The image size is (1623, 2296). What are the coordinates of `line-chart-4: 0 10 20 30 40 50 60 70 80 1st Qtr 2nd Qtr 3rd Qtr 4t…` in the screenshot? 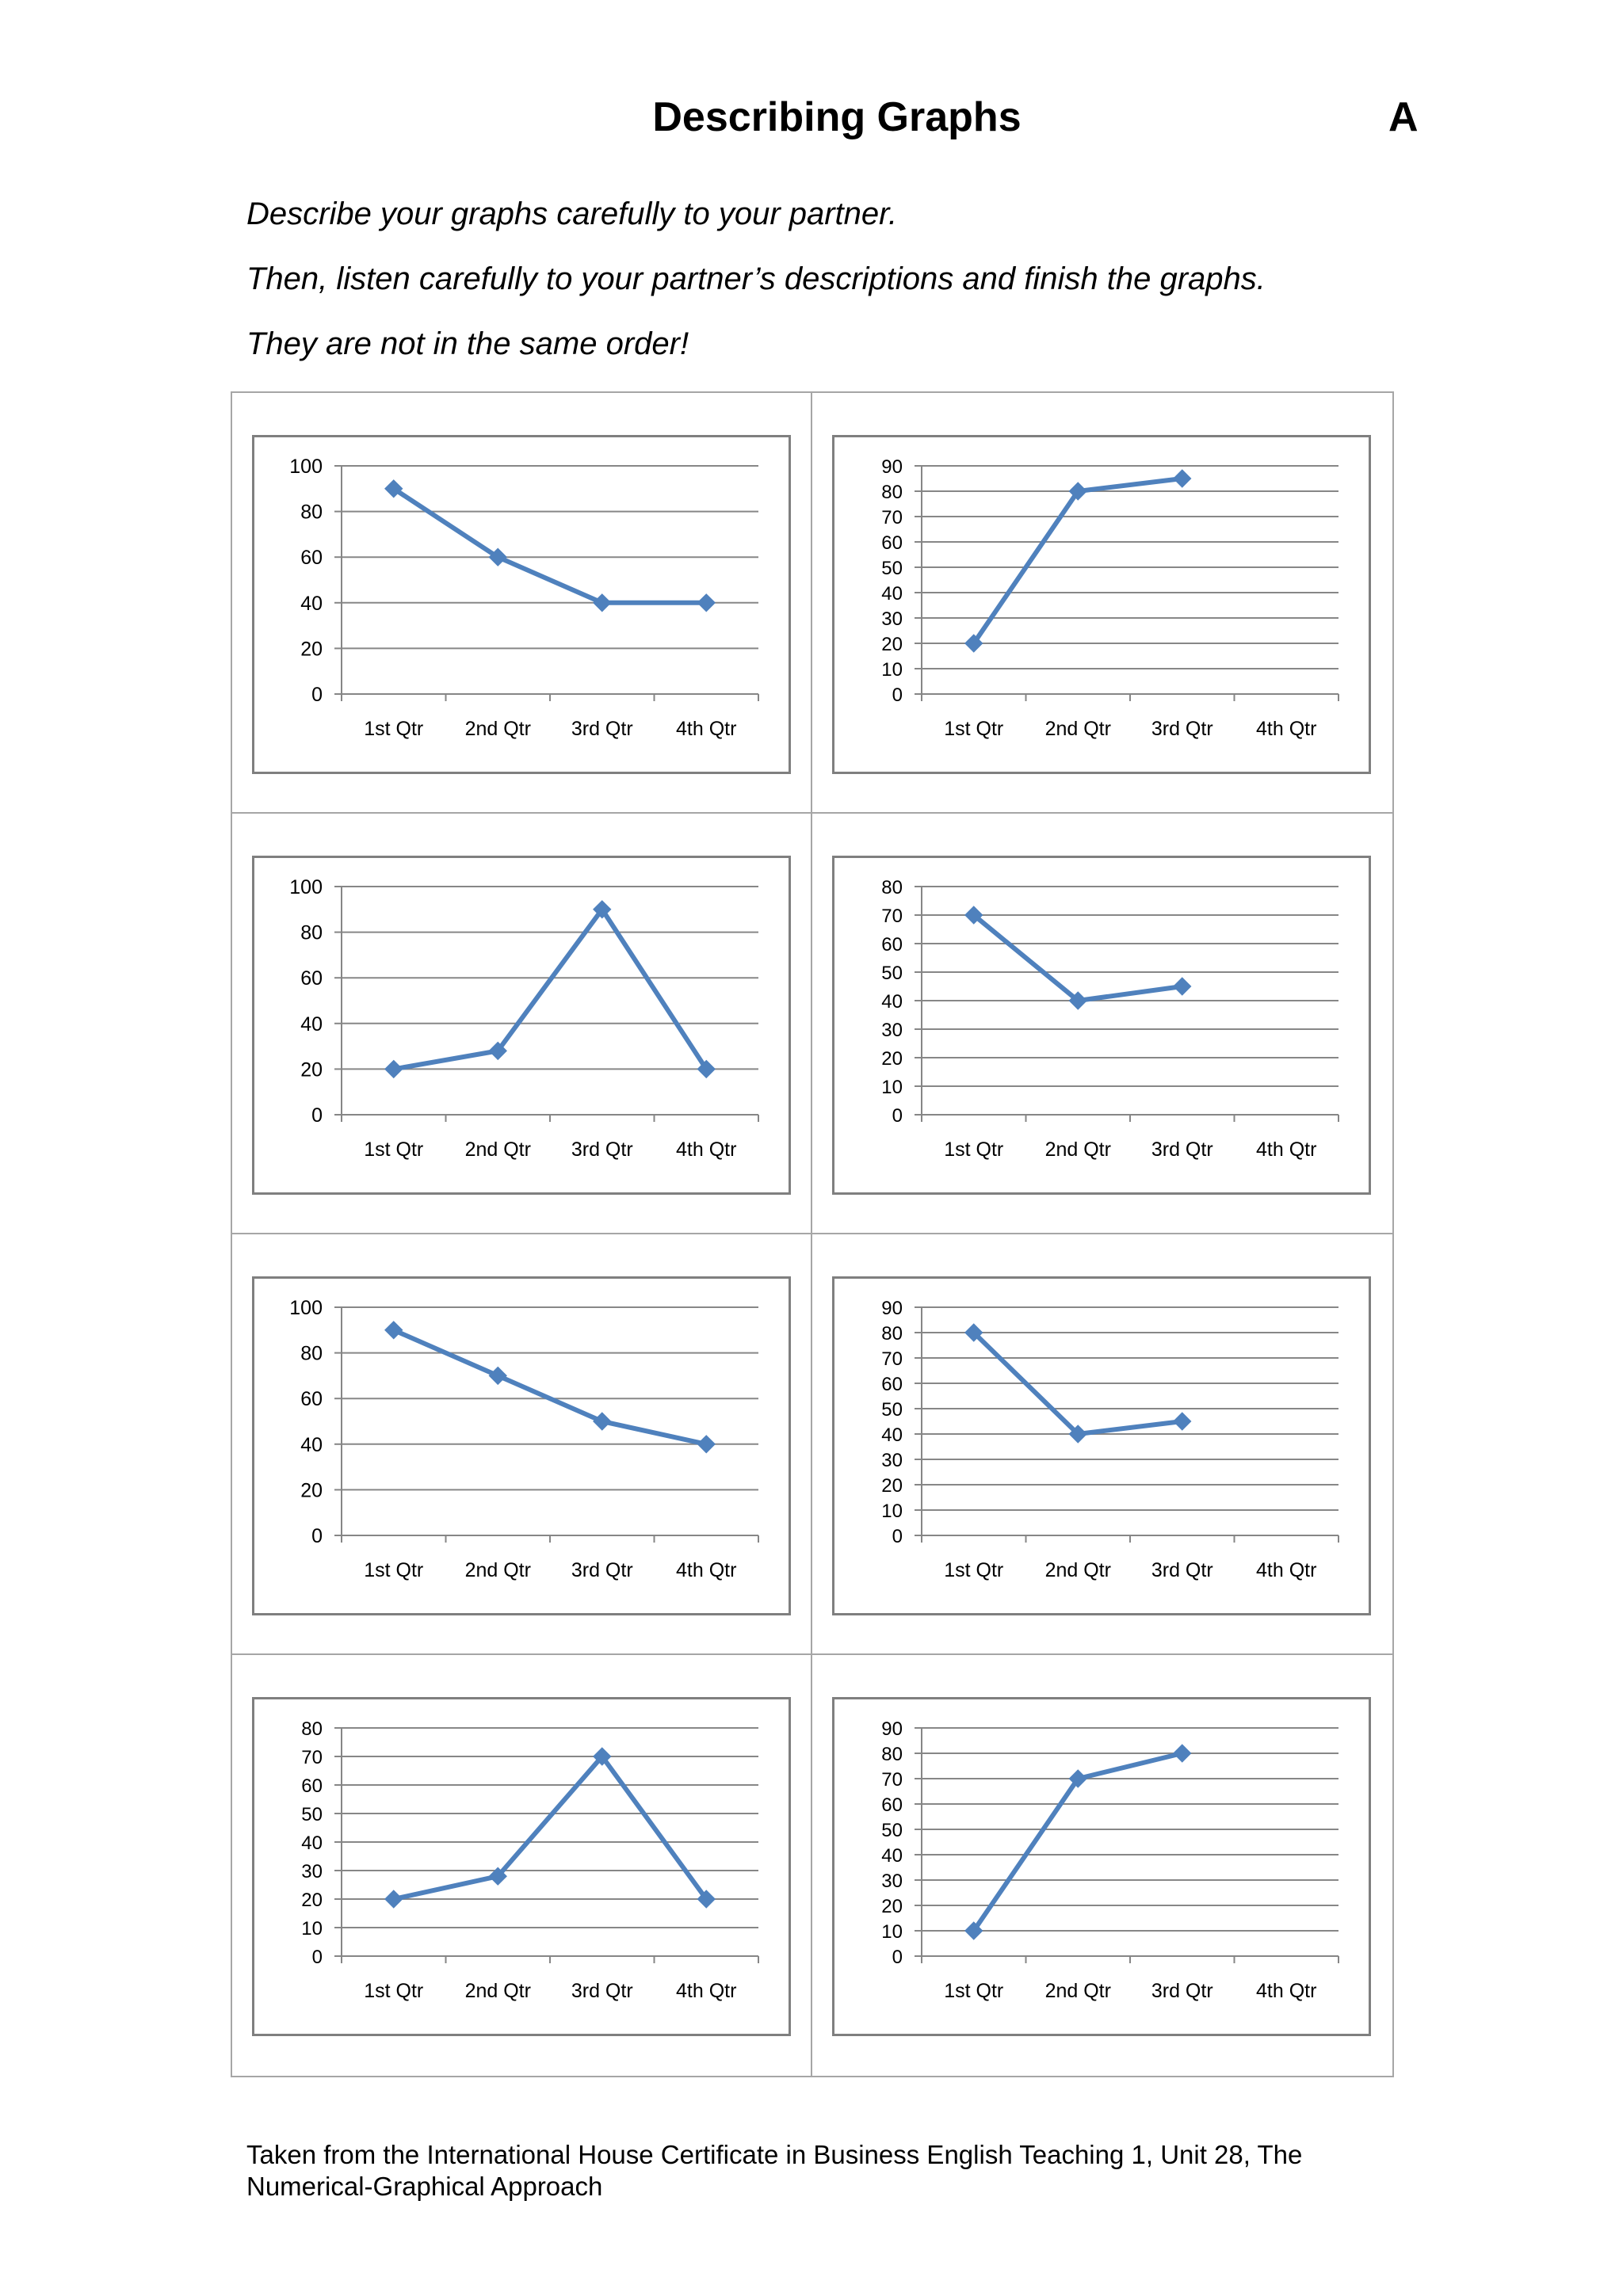 It's located at (1110, 1019).